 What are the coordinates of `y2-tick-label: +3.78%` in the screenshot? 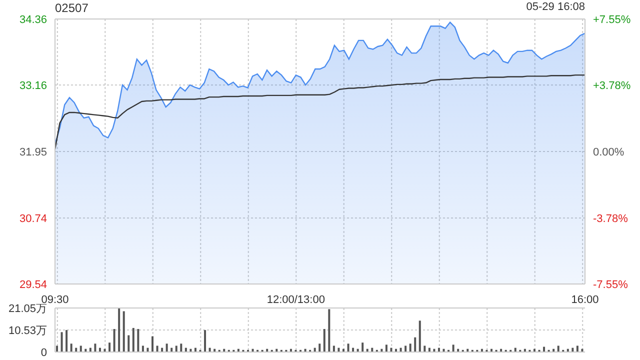 It's located at (612, 86).